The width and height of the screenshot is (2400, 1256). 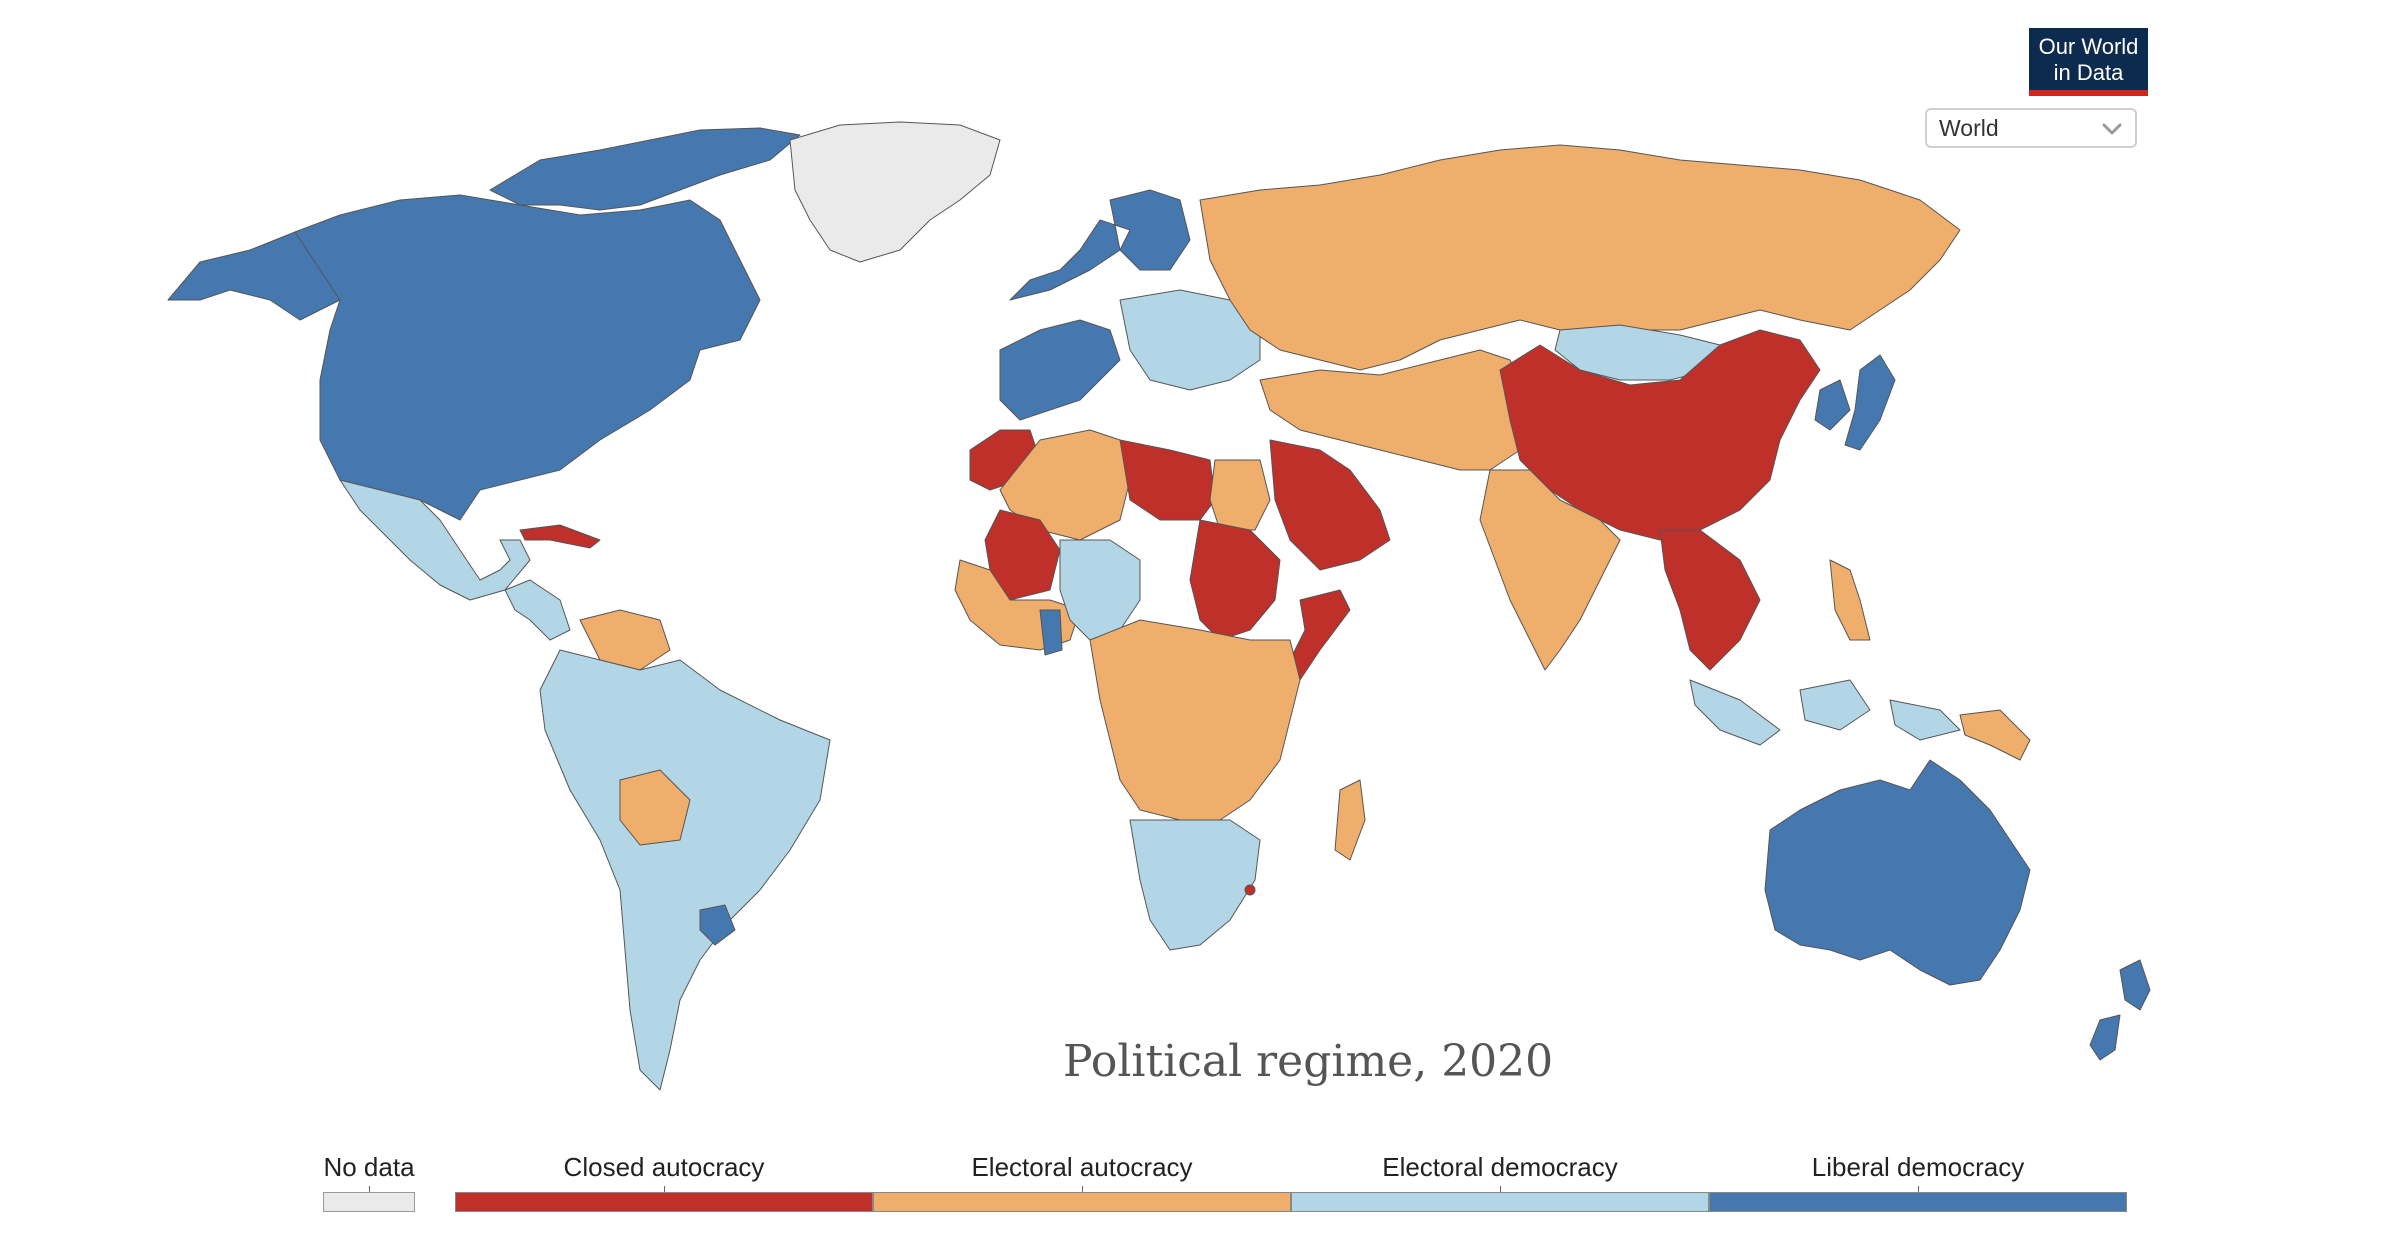 What do you see at coordinates (1918, 1202) in the screenshot?
I see `legend-swatch-liberal-democracy` at bounding box center [1918, 1202].